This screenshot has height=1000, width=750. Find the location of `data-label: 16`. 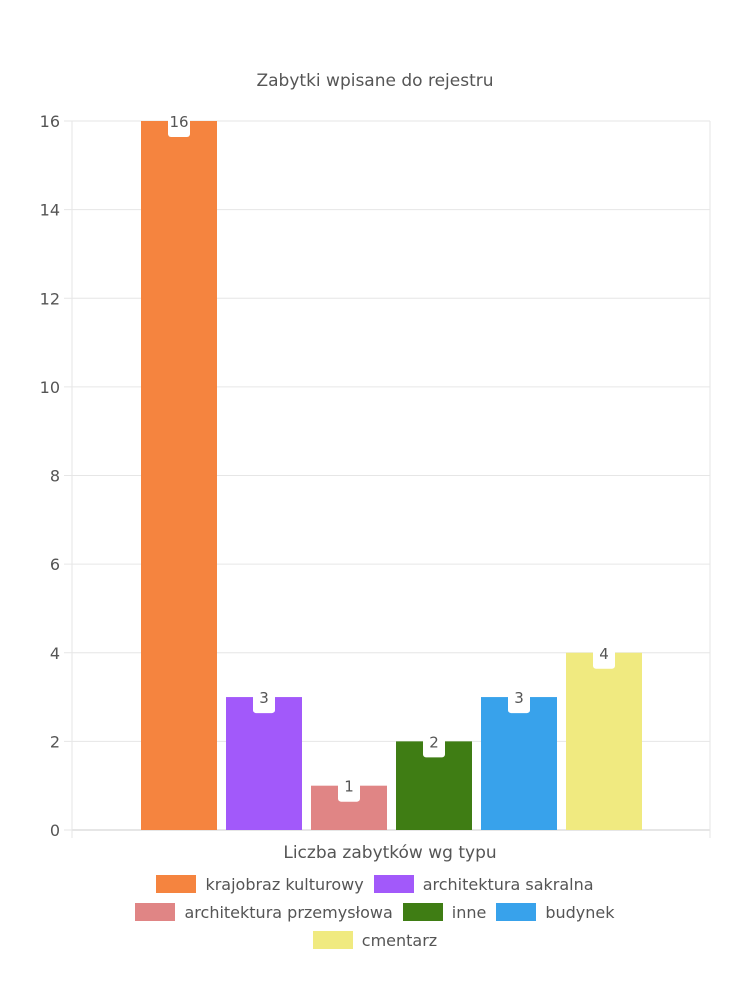

data-label: 16 is located at coordinates (178, 122).